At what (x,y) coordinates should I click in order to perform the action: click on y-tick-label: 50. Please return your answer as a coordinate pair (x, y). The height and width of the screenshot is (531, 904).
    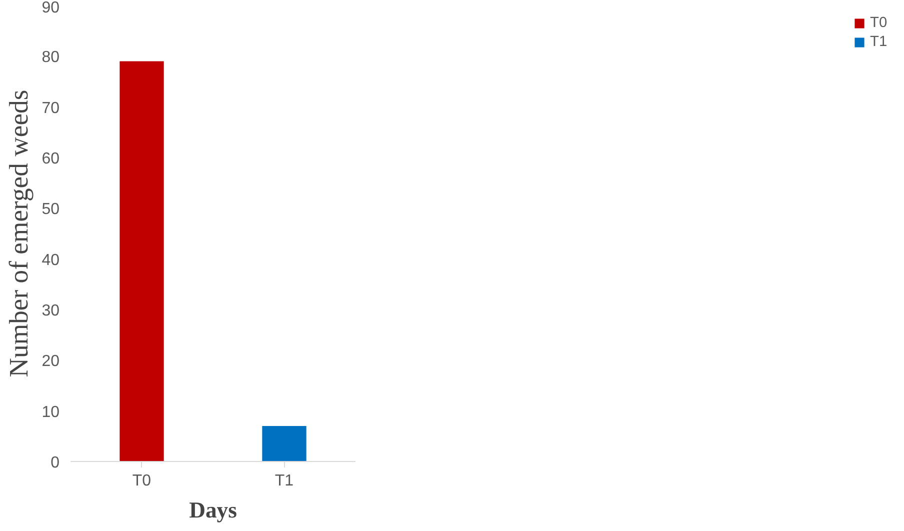
    Looking at the image, I should click on (51, 209).